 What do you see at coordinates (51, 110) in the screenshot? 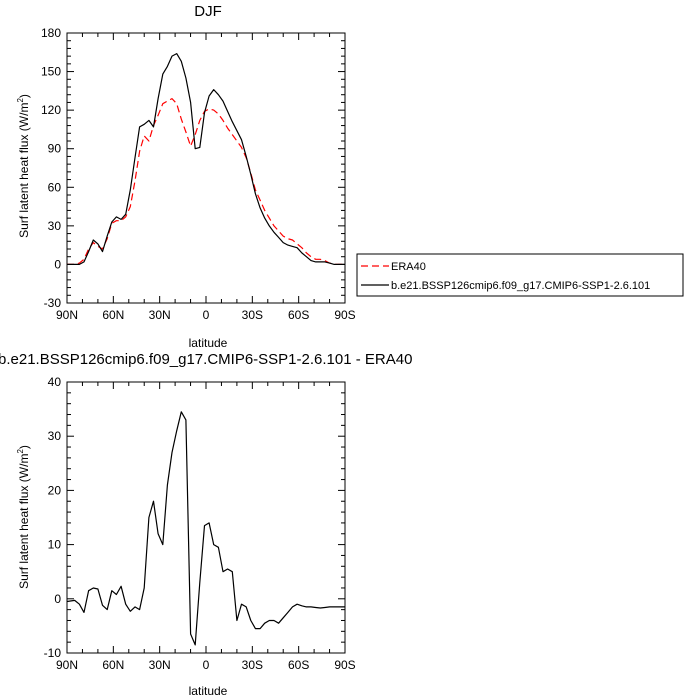
I see `top-y-tick-label: 120` at bounding box center [51, 110].